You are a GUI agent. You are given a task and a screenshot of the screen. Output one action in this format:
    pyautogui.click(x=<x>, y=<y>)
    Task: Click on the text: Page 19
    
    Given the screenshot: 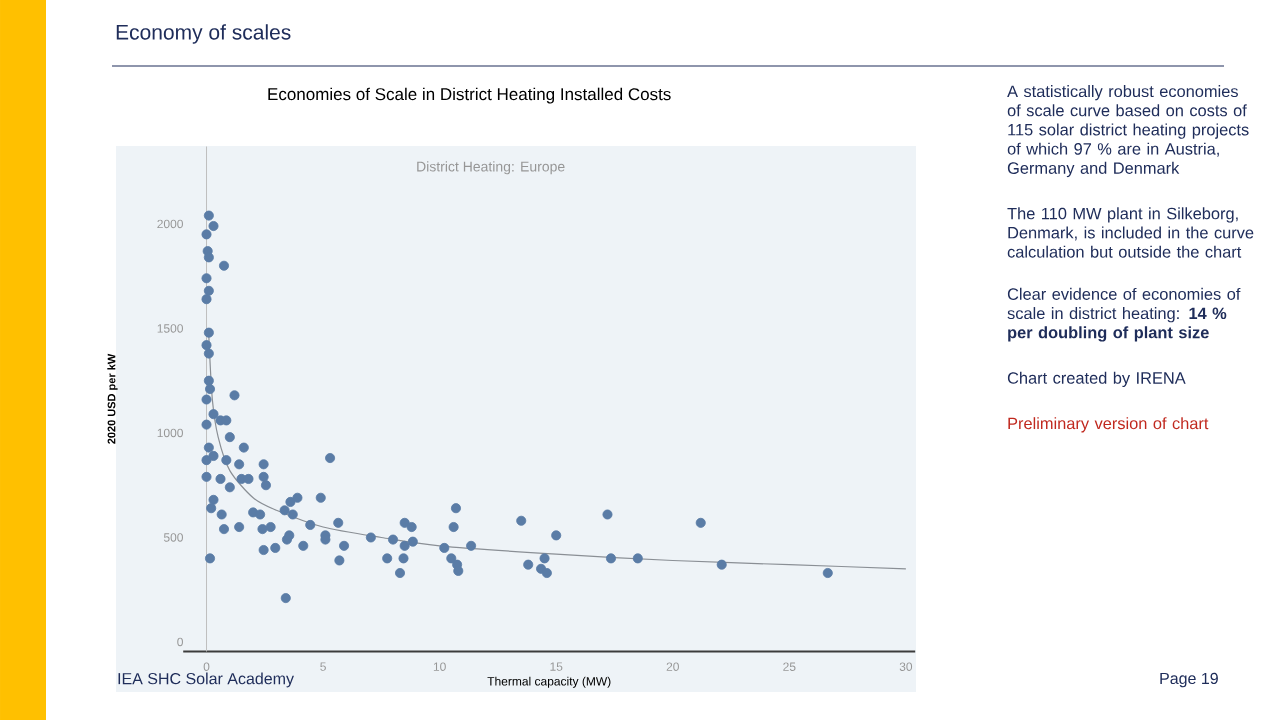 What is the action you would take?
    pyautogui.click(x=1189, y=680)
    